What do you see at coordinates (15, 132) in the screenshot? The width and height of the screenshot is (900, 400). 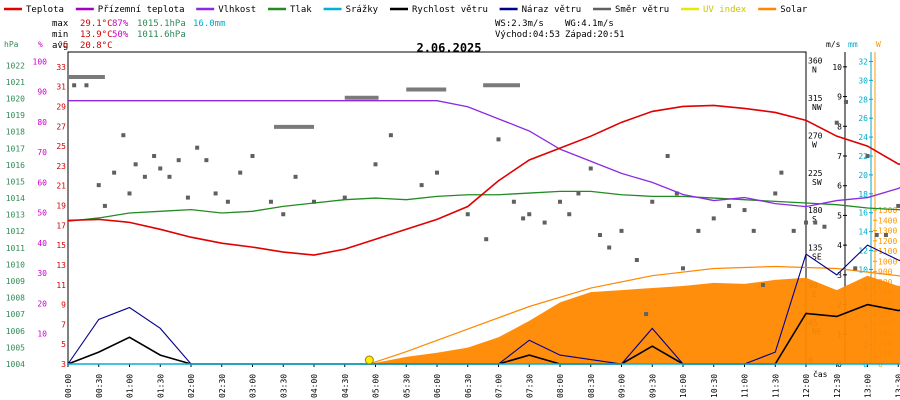 I see `hpa-tick-label: 1018` at bounding box center [15, 132].